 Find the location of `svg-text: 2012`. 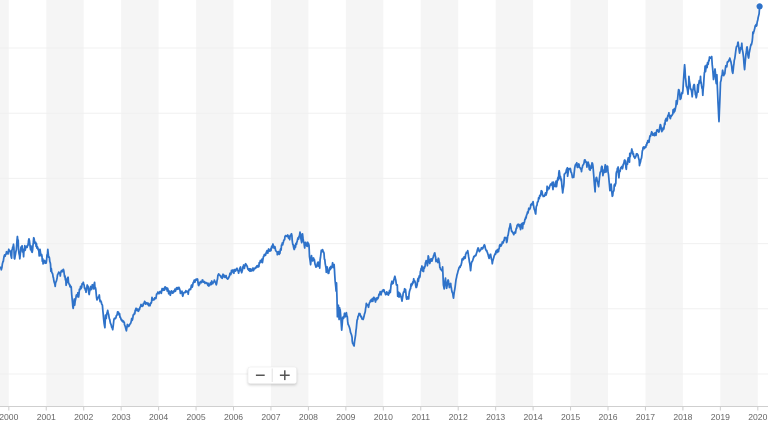

svg-text: 2012 is located at coordinates (458, 417).